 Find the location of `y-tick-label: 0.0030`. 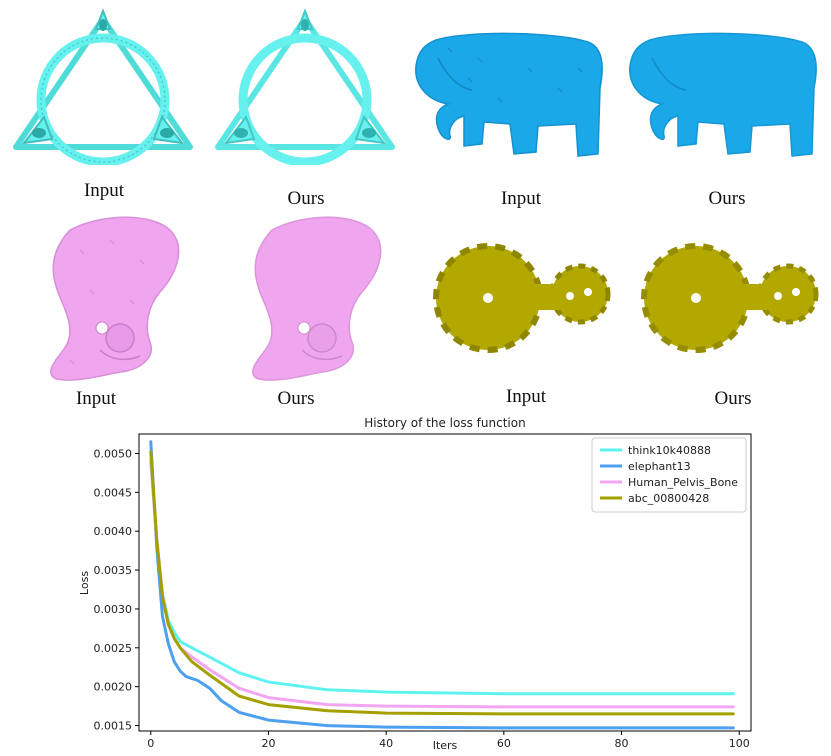

y-tick-label: 0.0030 is located at coordinates (113, 609).